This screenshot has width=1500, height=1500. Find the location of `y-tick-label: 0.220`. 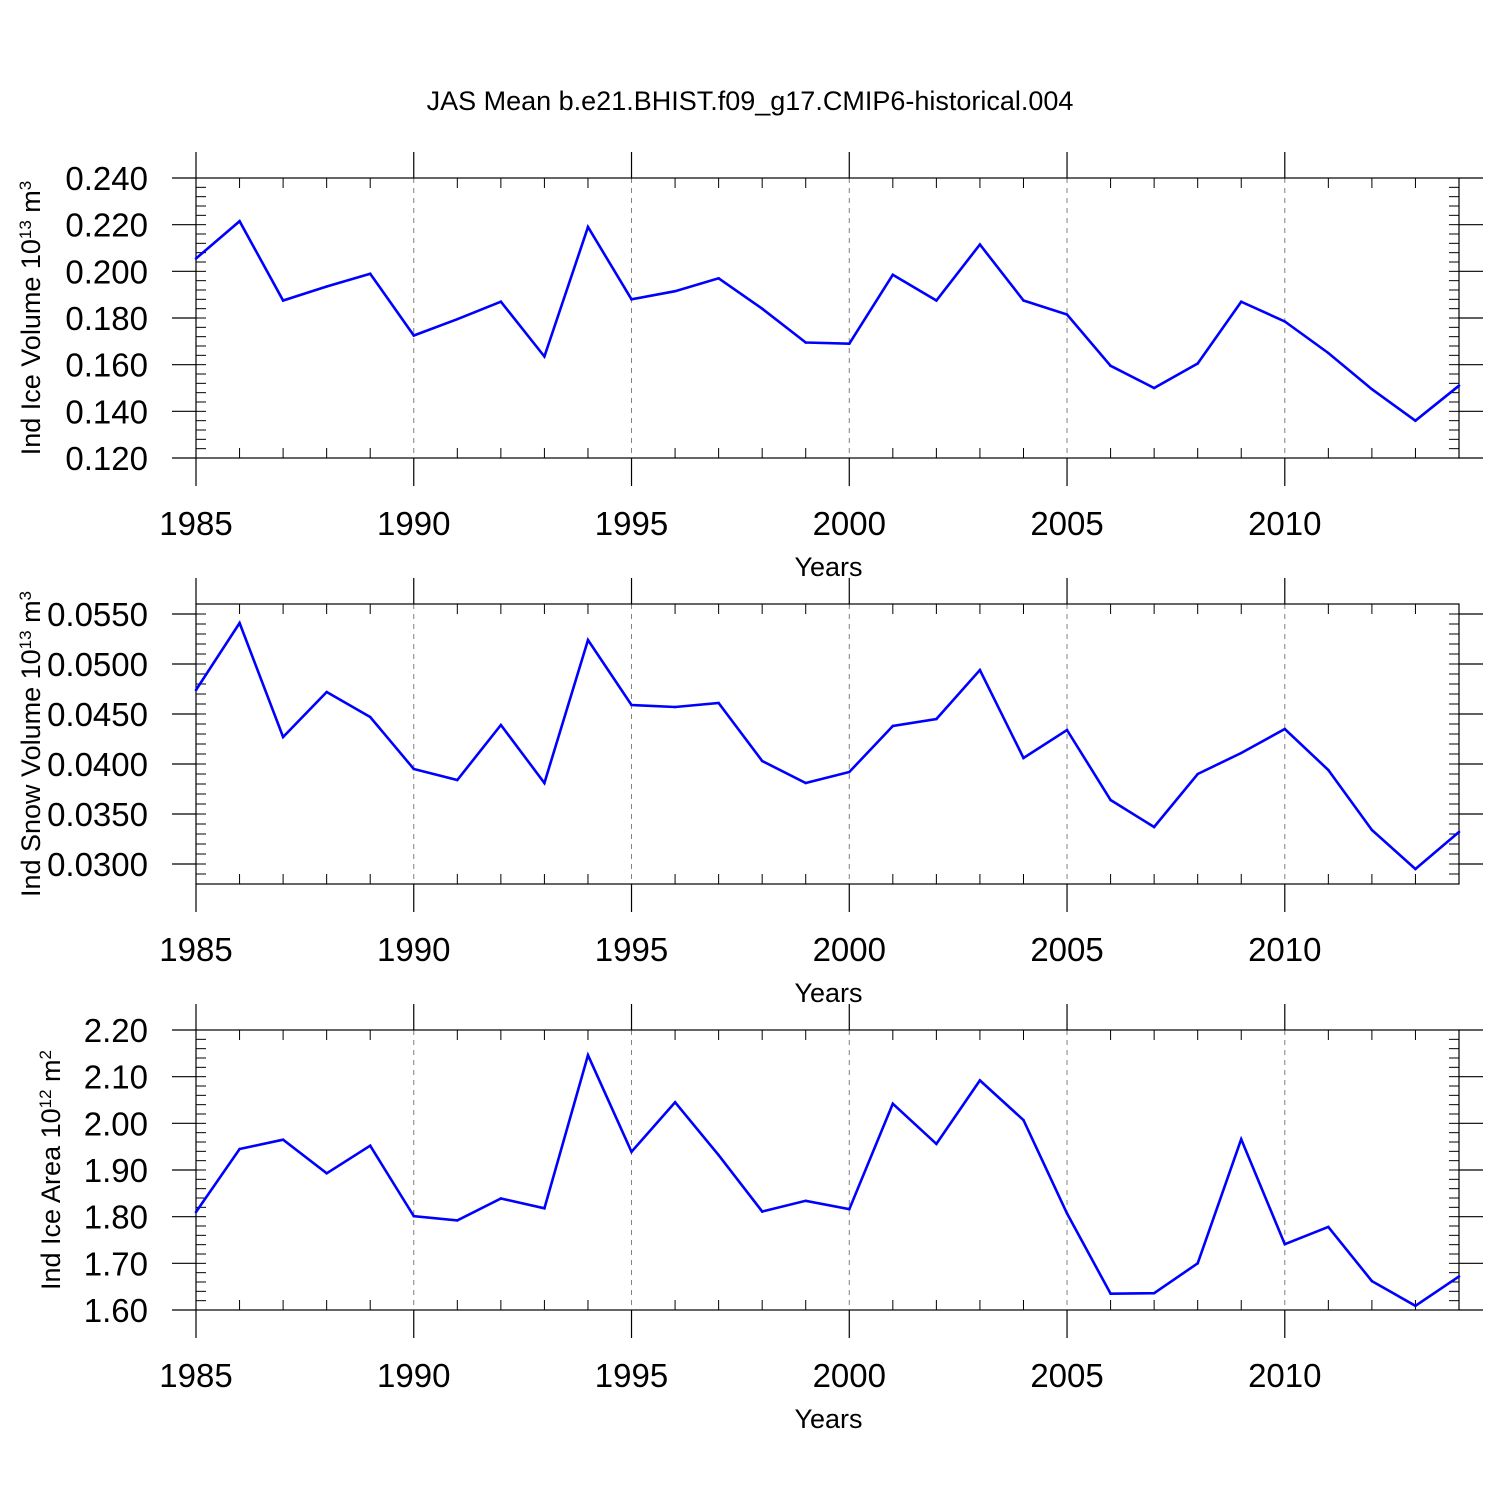

y-tick-label: 0.220 is located at coordinates (106, 225).